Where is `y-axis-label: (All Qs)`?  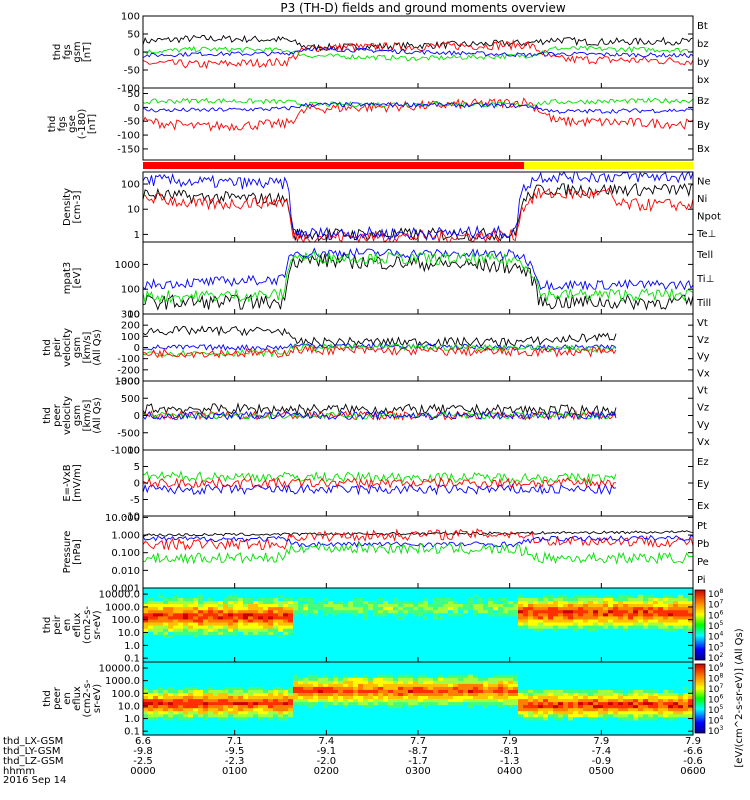
y-axis-label: (All Qs) is located at coordinates (97, 347).